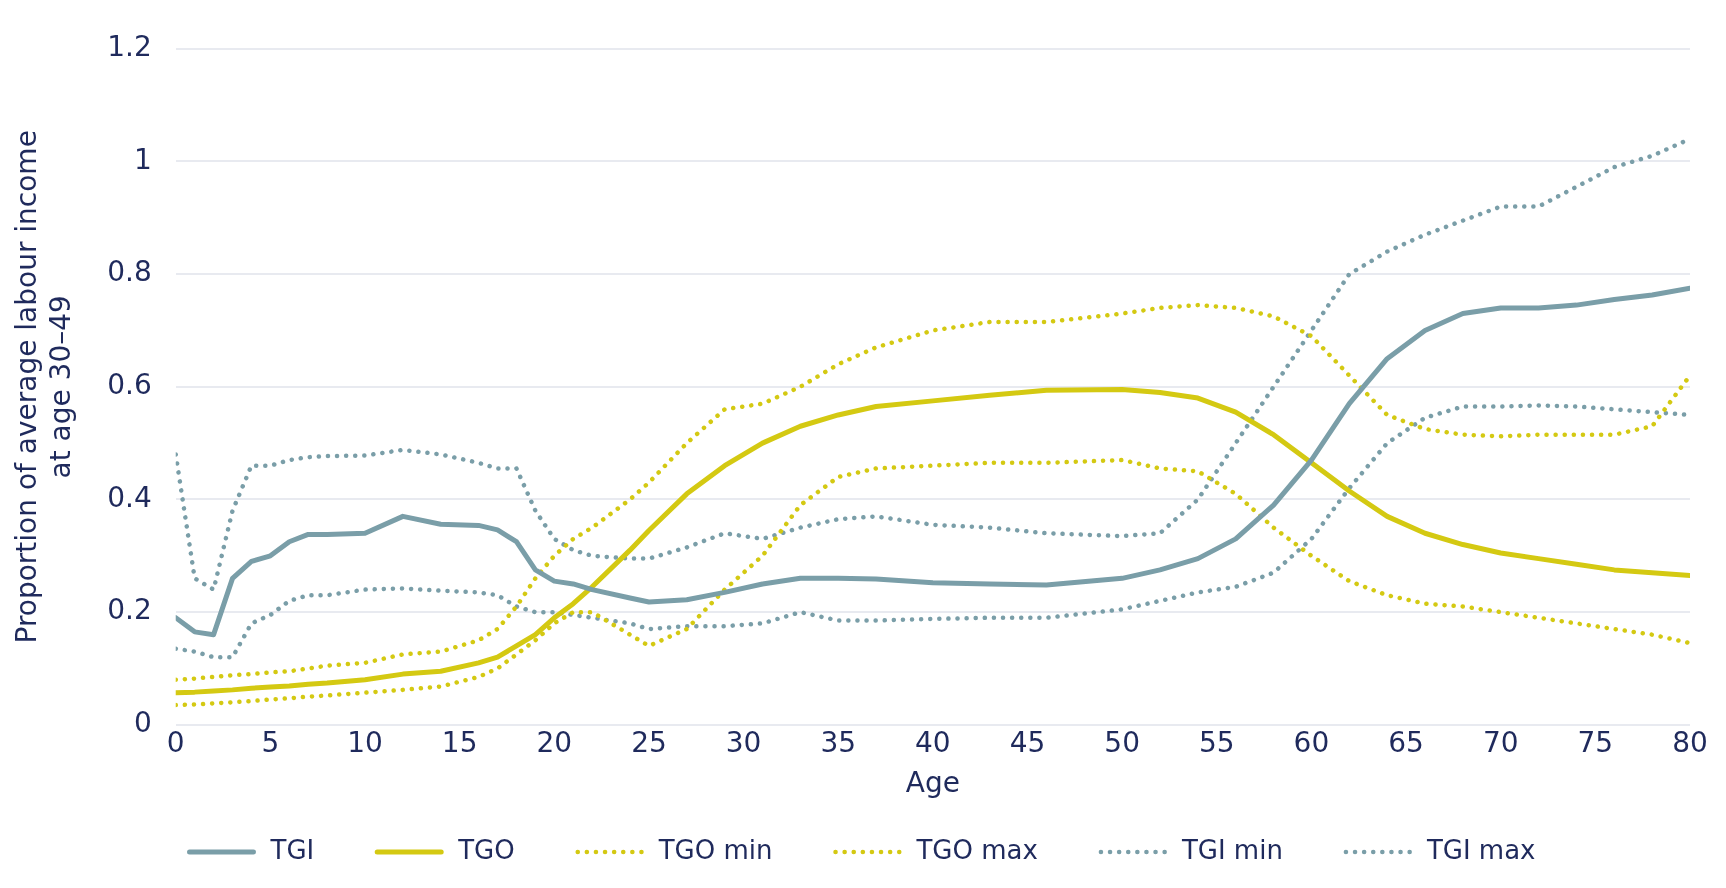  I want to click on y-axis-title: Proportion of average labour income at age 30–49, so click(43, 387).